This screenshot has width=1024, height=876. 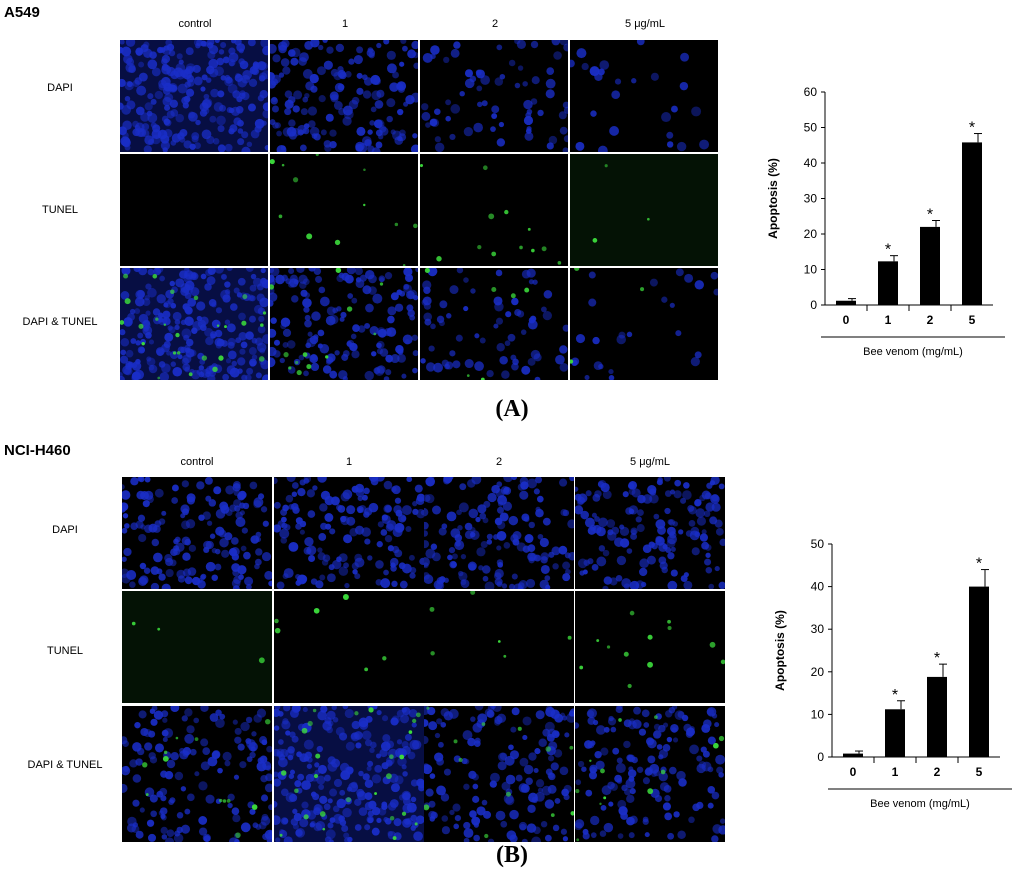 What do you see at coordinates (512, 409) in the screenshot?
I see `panel-label-a: (A)` at bounding box center [512, 409].